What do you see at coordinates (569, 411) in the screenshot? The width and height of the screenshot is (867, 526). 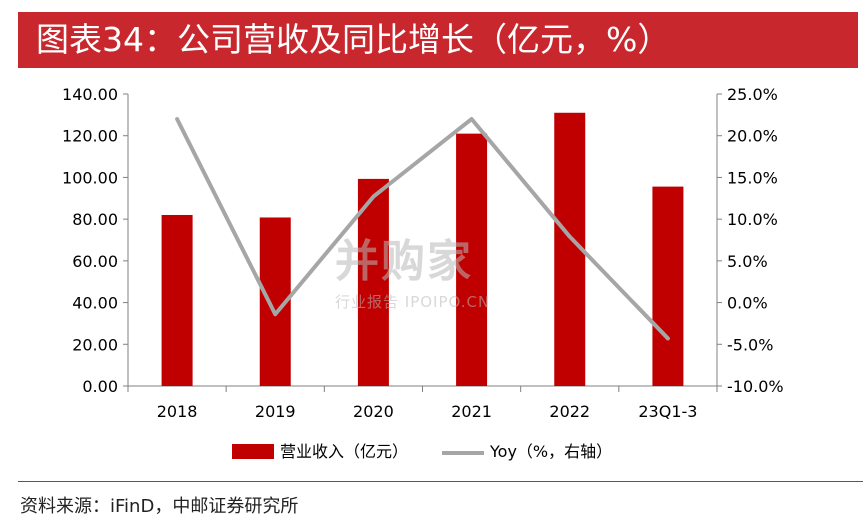 I see `x-tick-label: 2022` at bounding box center [569, 411].